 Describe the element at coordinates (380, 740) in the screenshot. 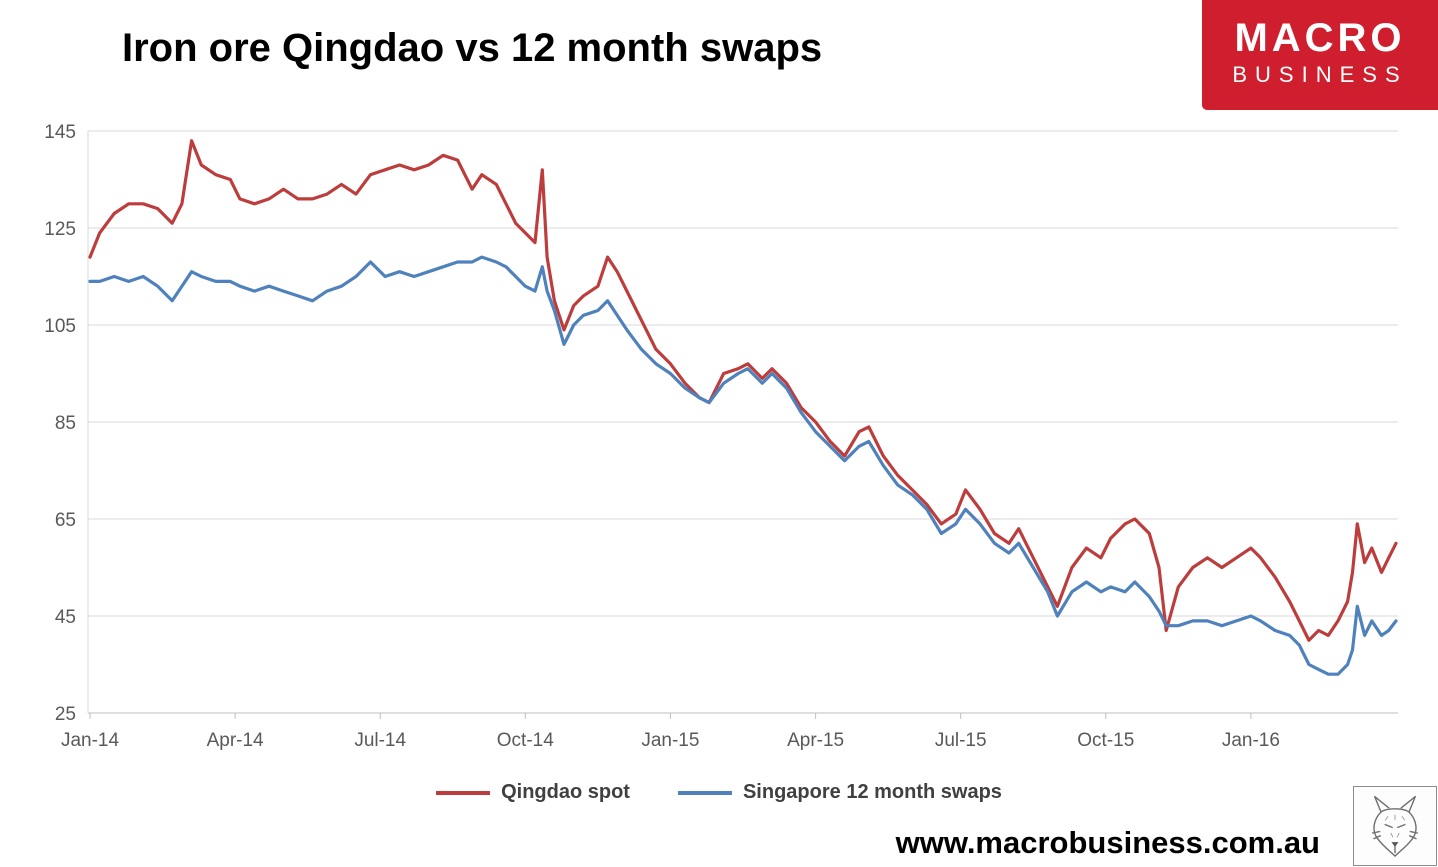

I see `svg-text: Jul-14` at that location.